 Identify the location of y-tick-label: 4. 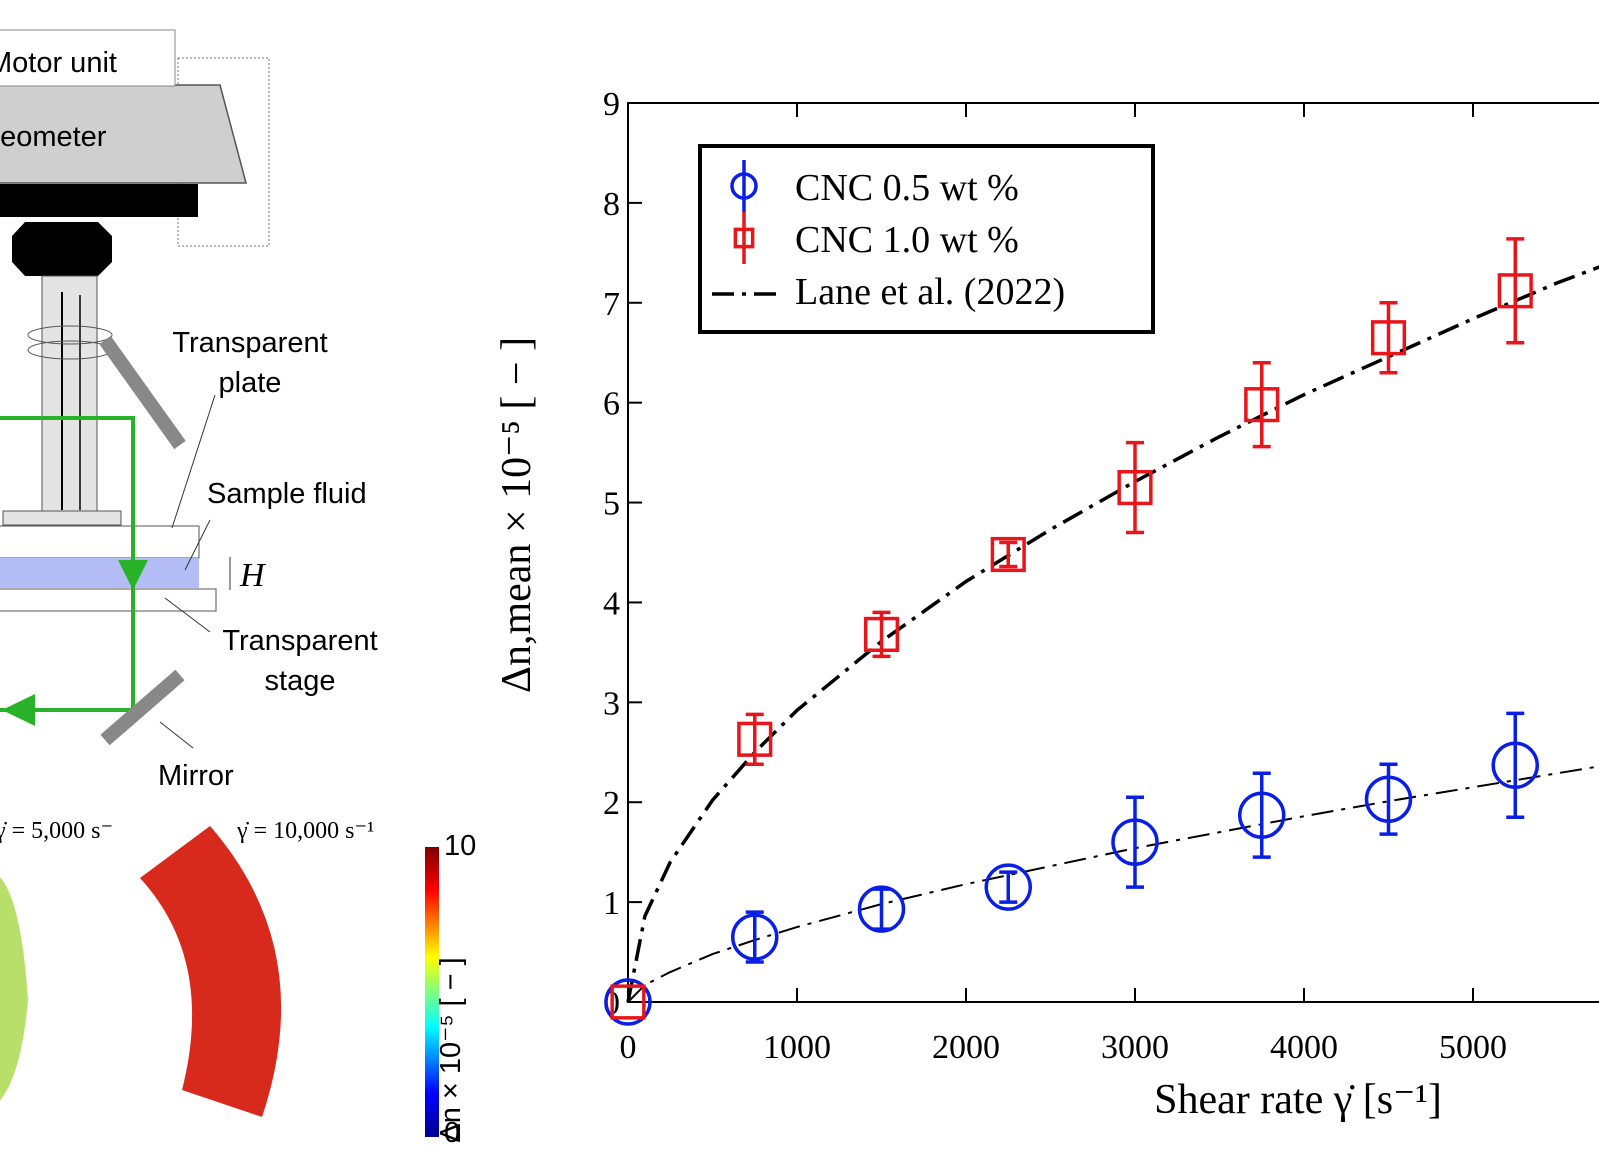
(611, 603).